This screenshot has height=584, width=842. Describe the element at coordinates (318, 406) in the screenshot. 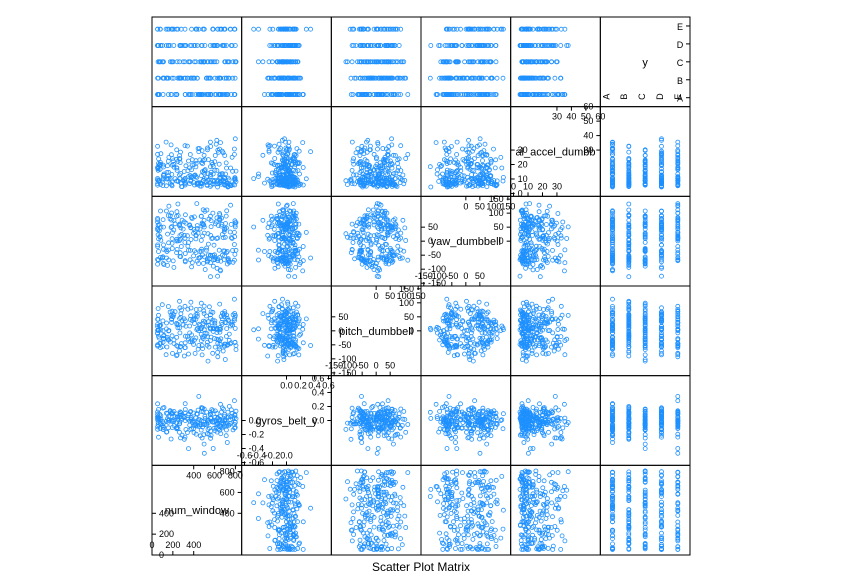

I see `diag-tick-label: 0.2` at that location.